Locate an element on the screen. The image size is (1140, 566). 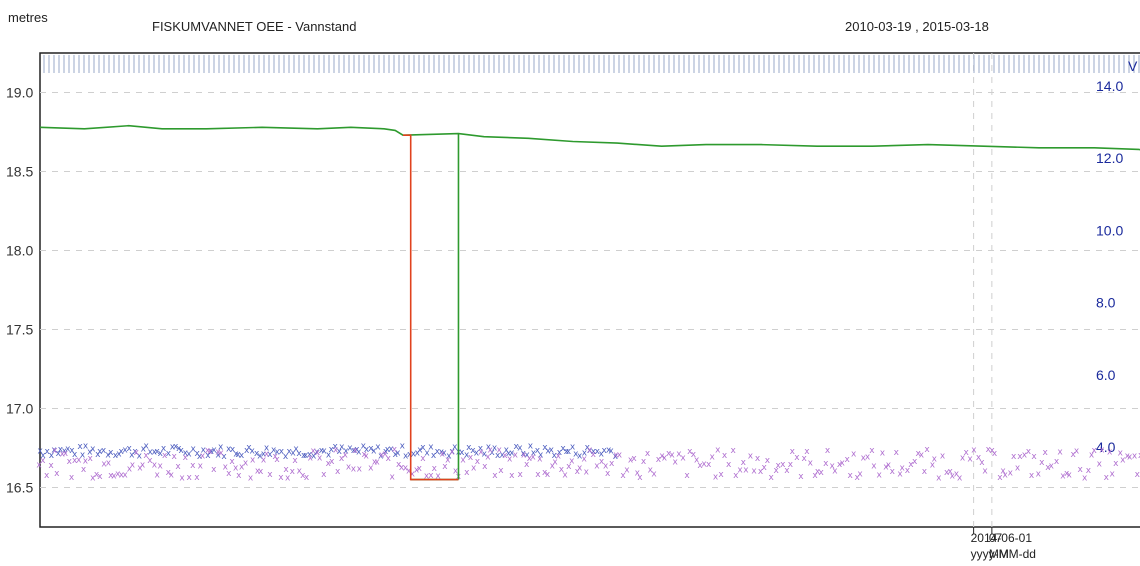
y-tick-label: 18.0 is located at coordinates (19, 251).